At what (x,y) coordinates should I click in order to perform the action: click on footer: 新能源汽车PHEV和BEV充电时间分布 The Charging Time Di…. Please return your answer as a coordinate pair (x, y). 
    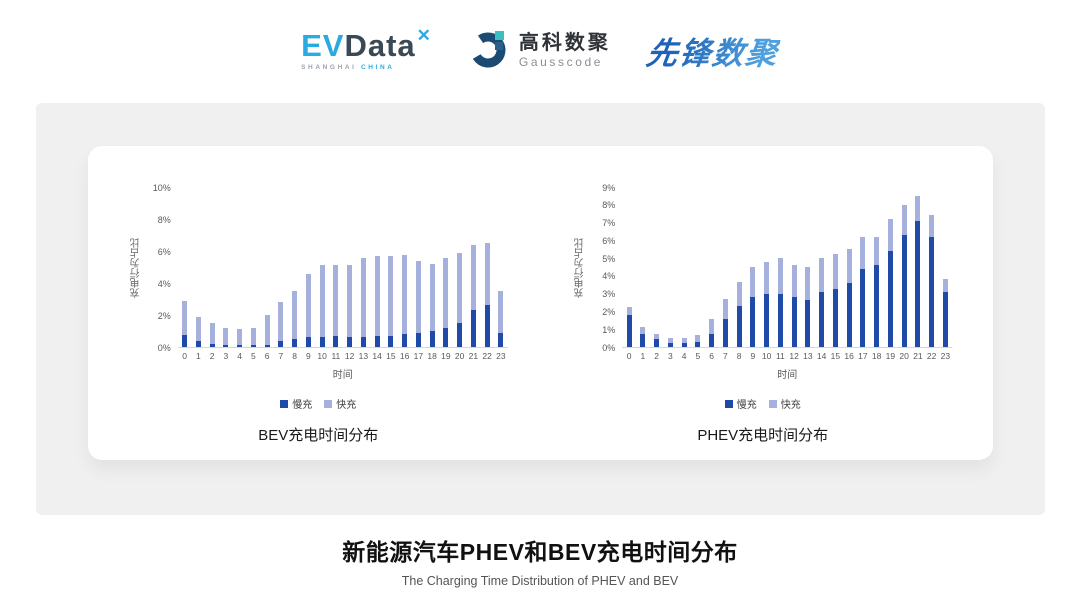
    Looking at the image, I should click on (540, 560).